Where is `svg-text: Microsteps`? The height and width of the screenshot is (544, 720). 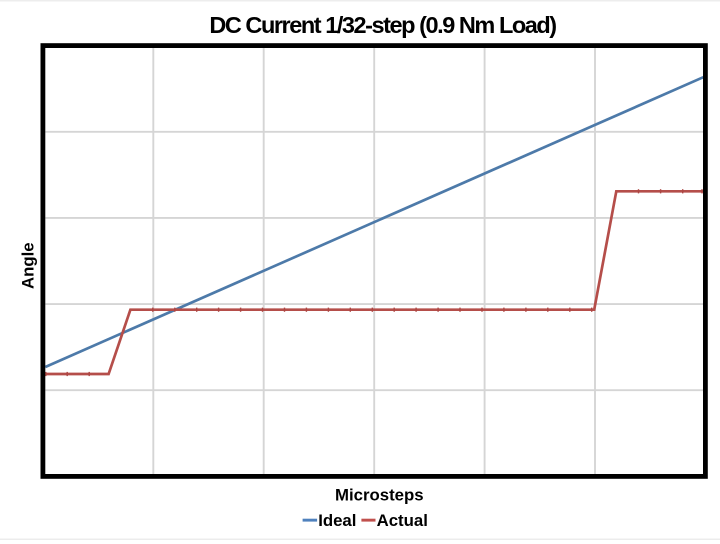
svg-text: Microsteps is located at coordinates (379, 495).